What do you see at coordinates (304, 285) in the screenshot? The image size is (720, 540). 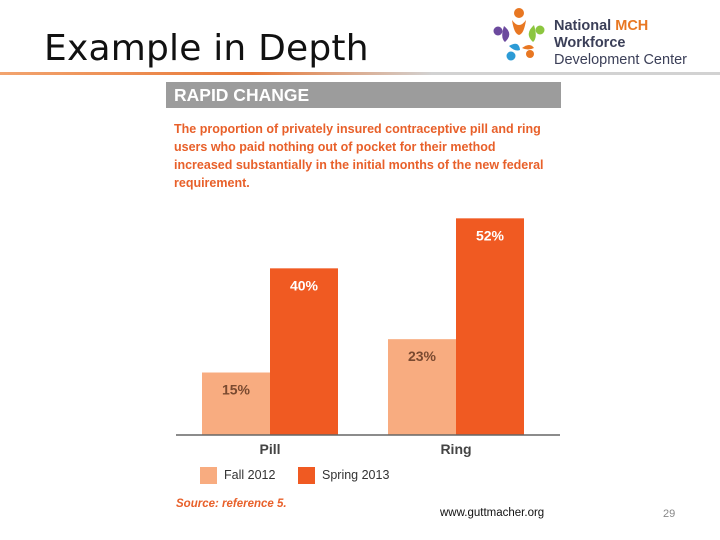 I see `data-label-pill-spring-2013: 40%` at bounding box center [304, 285].